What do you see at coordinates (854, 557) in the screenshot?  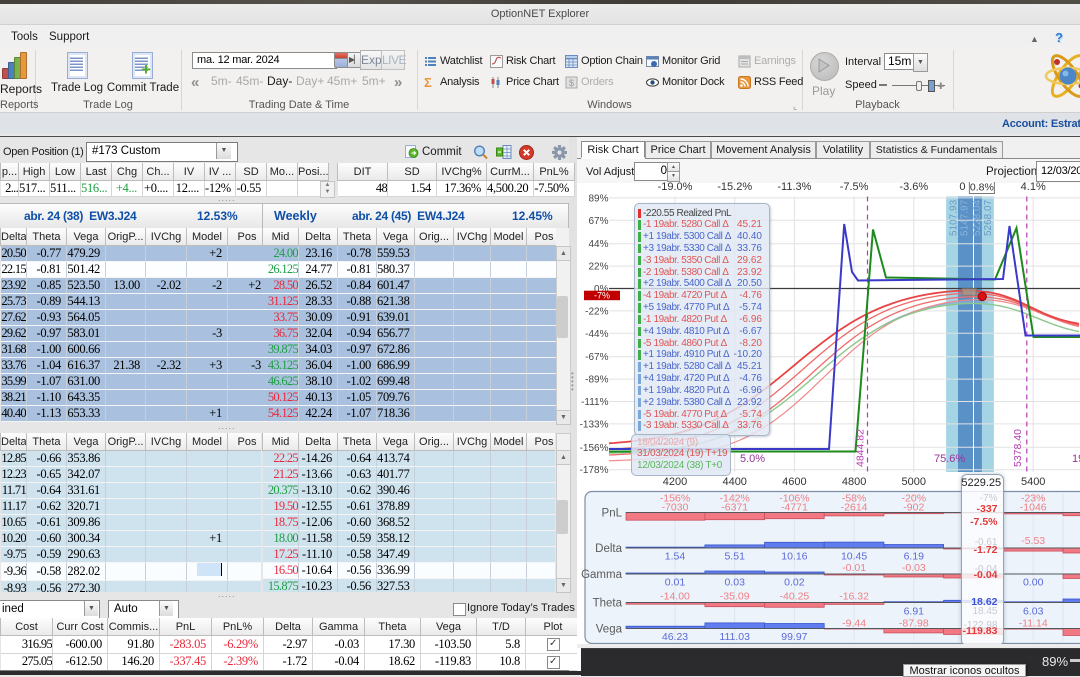 I see `svg-text: 10.45` at bounding box center [854, 557].